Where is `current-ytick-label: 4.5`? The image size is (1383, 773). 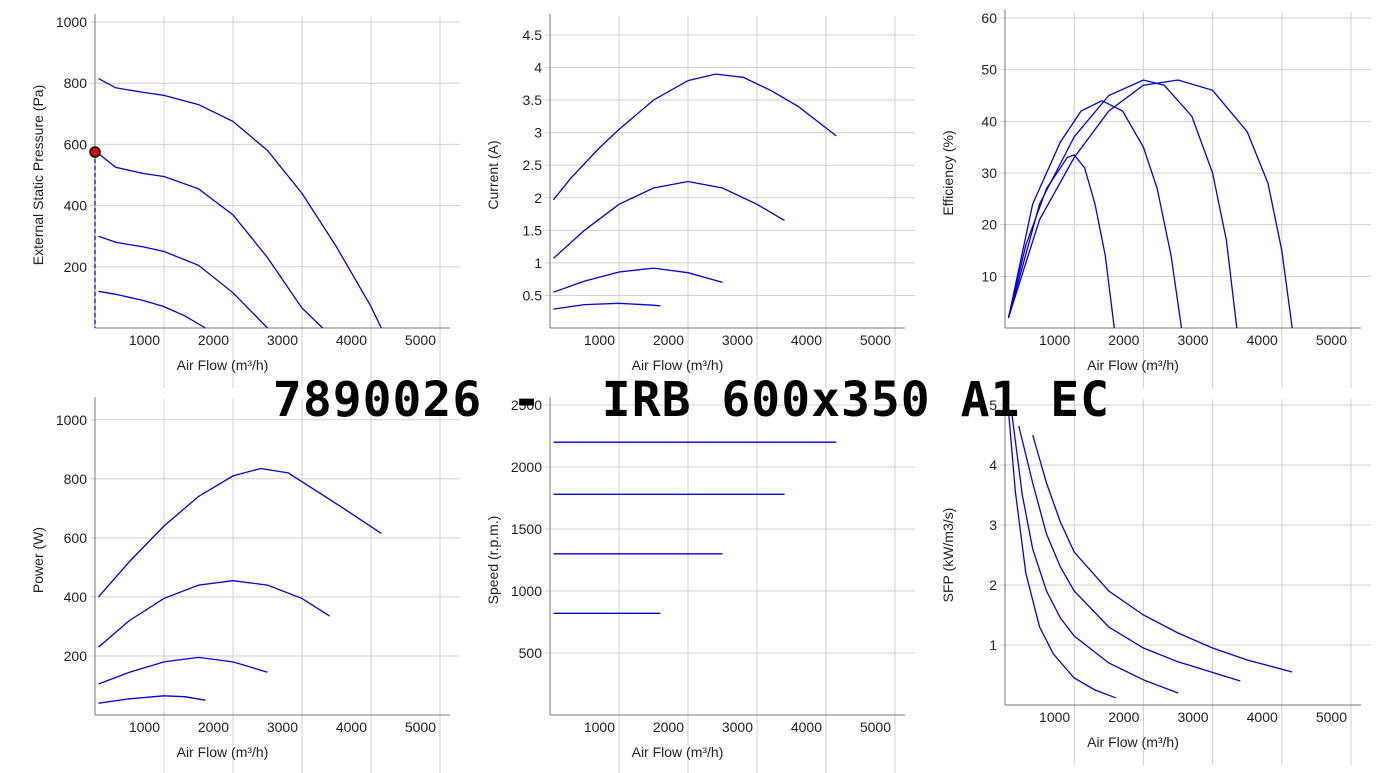 current-ytick-label: 4.5 is located at coordinates (533, 35).